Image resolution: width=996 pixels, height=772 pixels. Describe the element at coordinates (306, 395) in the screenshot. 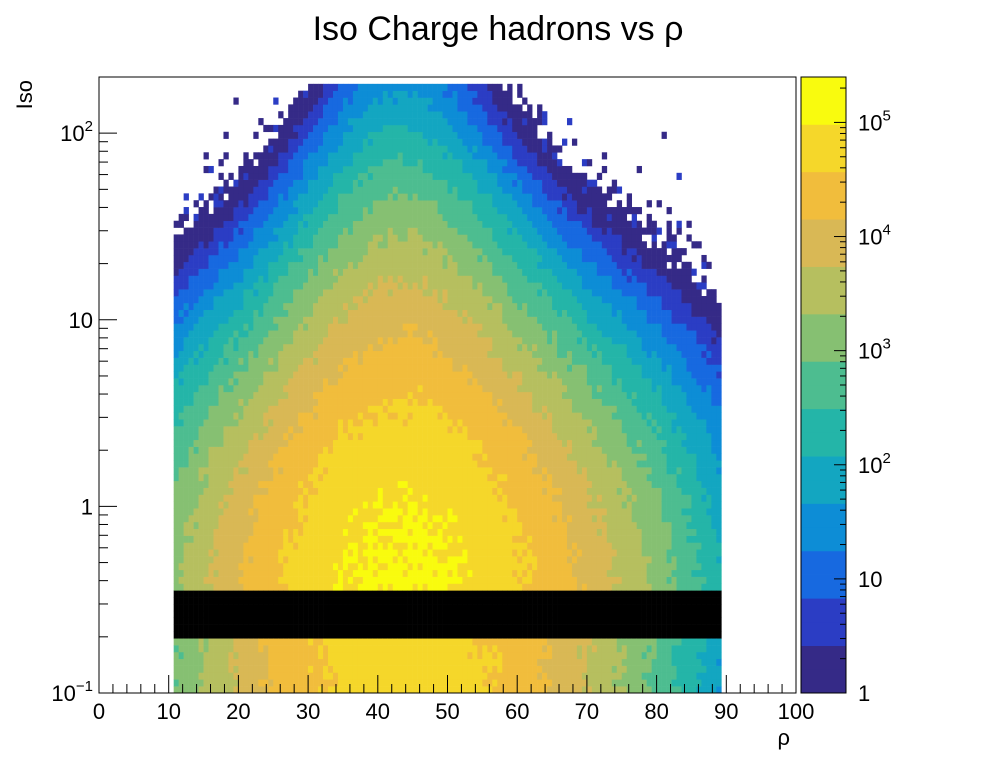

I see `heatmap-cell-2053` at that location.